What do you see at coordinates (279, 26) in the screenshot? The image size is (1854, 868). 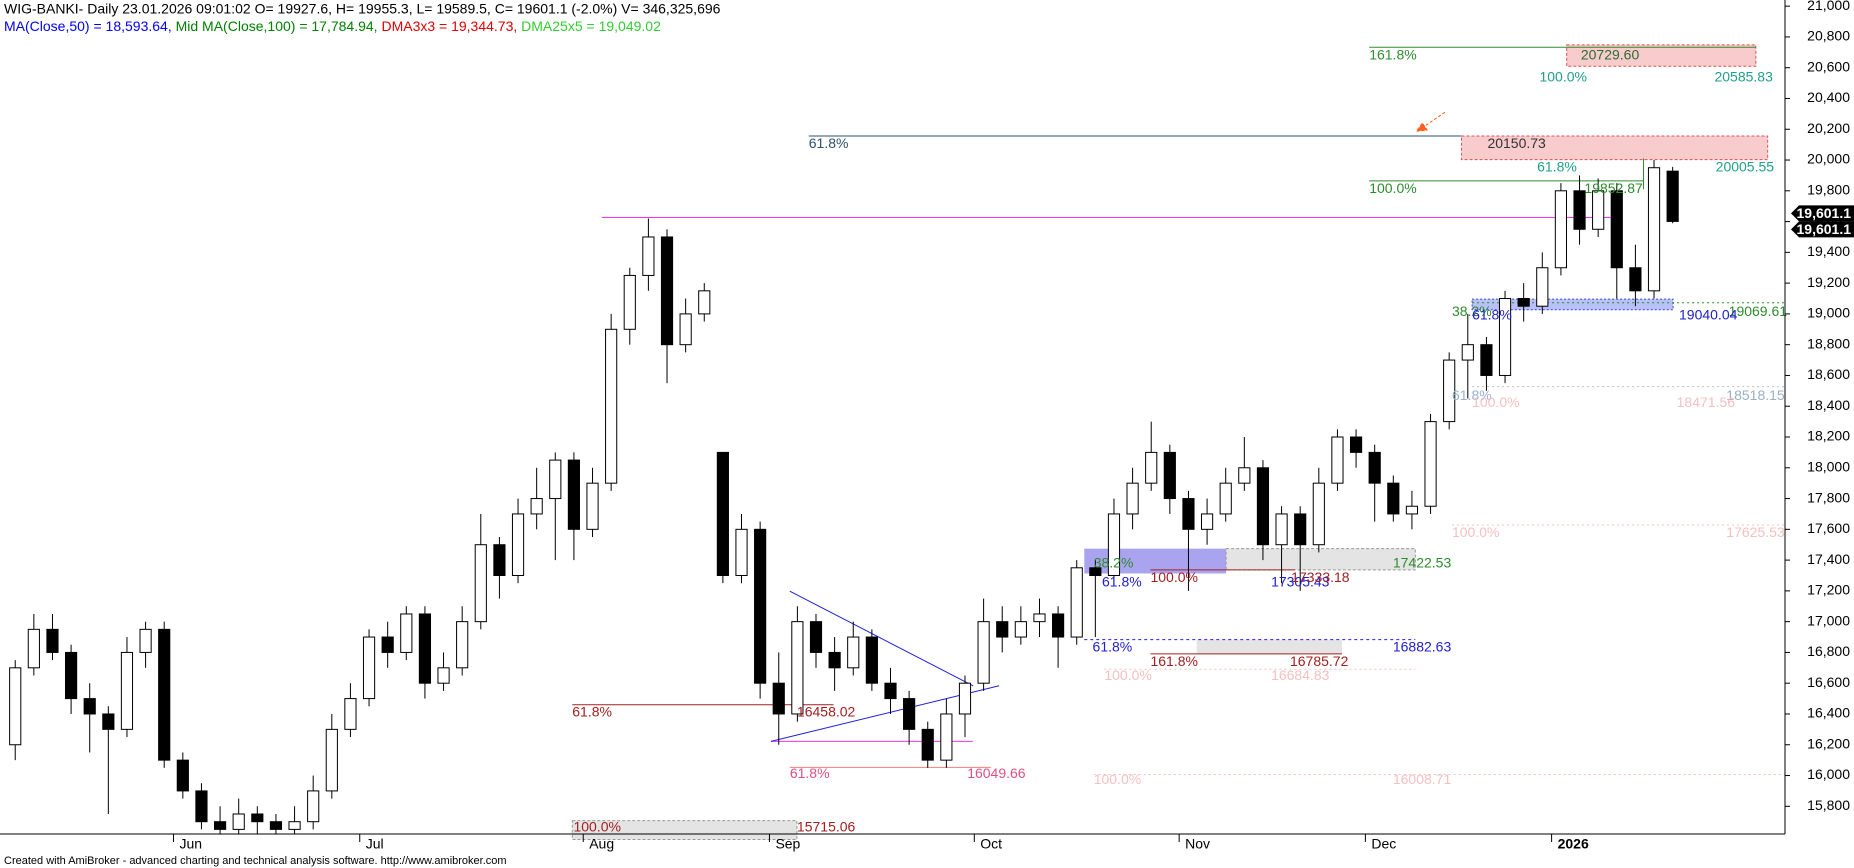 I see `indicator: Mid MA(Close,100) = 17,784.94,` at bounding box center [279, 26].